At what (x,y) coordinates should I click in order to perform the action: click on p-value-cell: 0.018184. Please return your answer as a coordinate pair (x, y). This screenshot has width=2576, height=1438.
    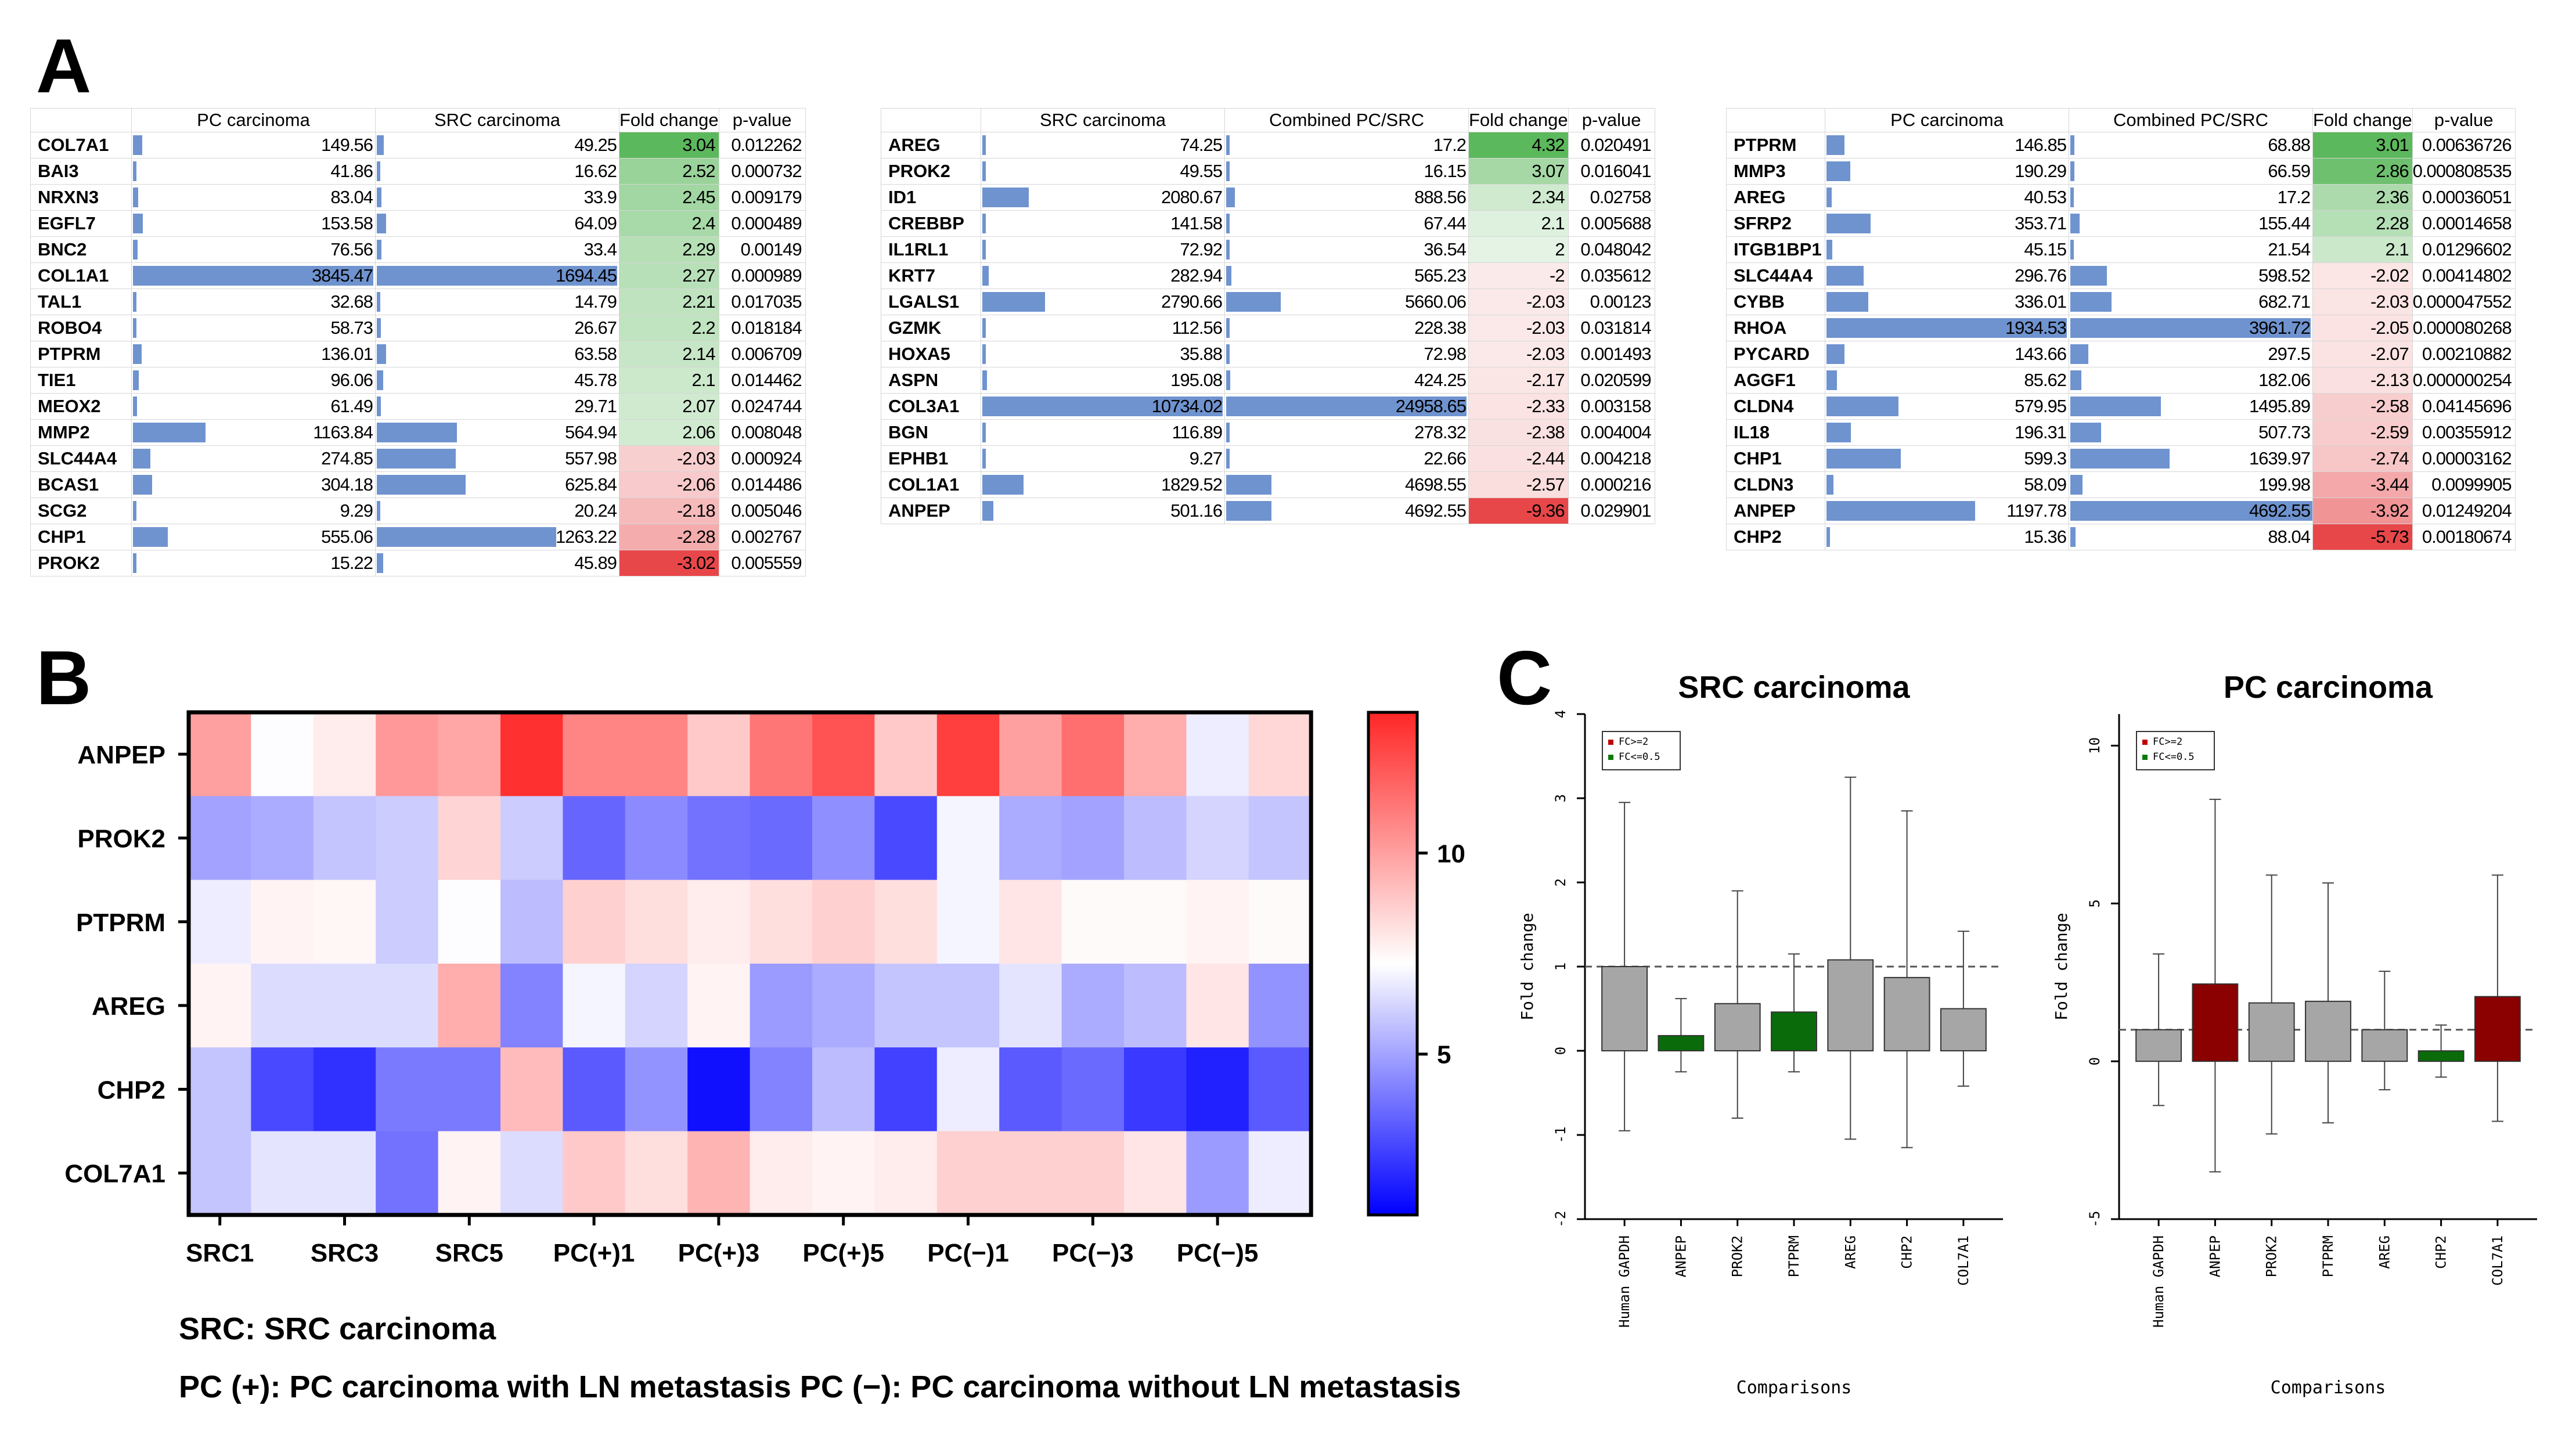
    Looking at the image, I should click on (762, 328).